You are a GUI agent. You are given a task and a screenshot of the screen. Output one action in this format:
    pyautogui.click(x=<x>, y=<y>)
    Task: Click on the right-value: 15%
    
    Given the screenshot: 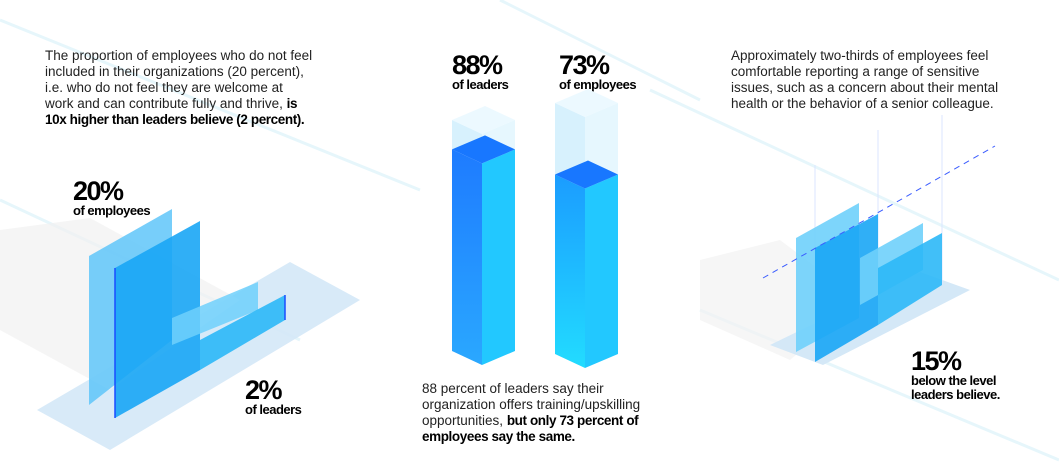 What is the action you would take?
    pyautogui.click(x=936, y=361)
    